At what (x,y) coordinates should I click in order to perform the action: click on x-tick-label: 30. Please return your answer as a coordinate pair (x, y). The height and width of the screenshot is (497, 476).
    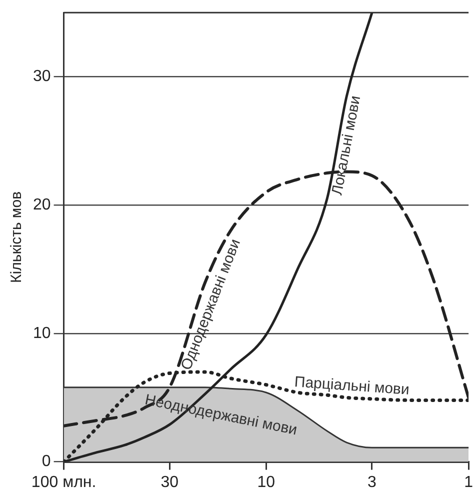
    Looking at the image, I should click on (169, 482).